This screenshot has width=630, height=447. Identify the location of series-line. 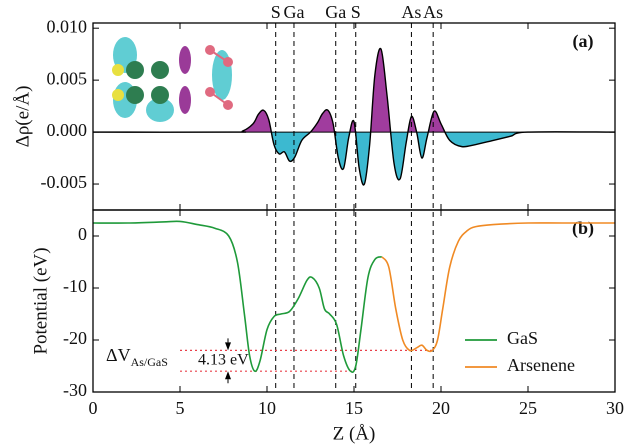
(498, 287).